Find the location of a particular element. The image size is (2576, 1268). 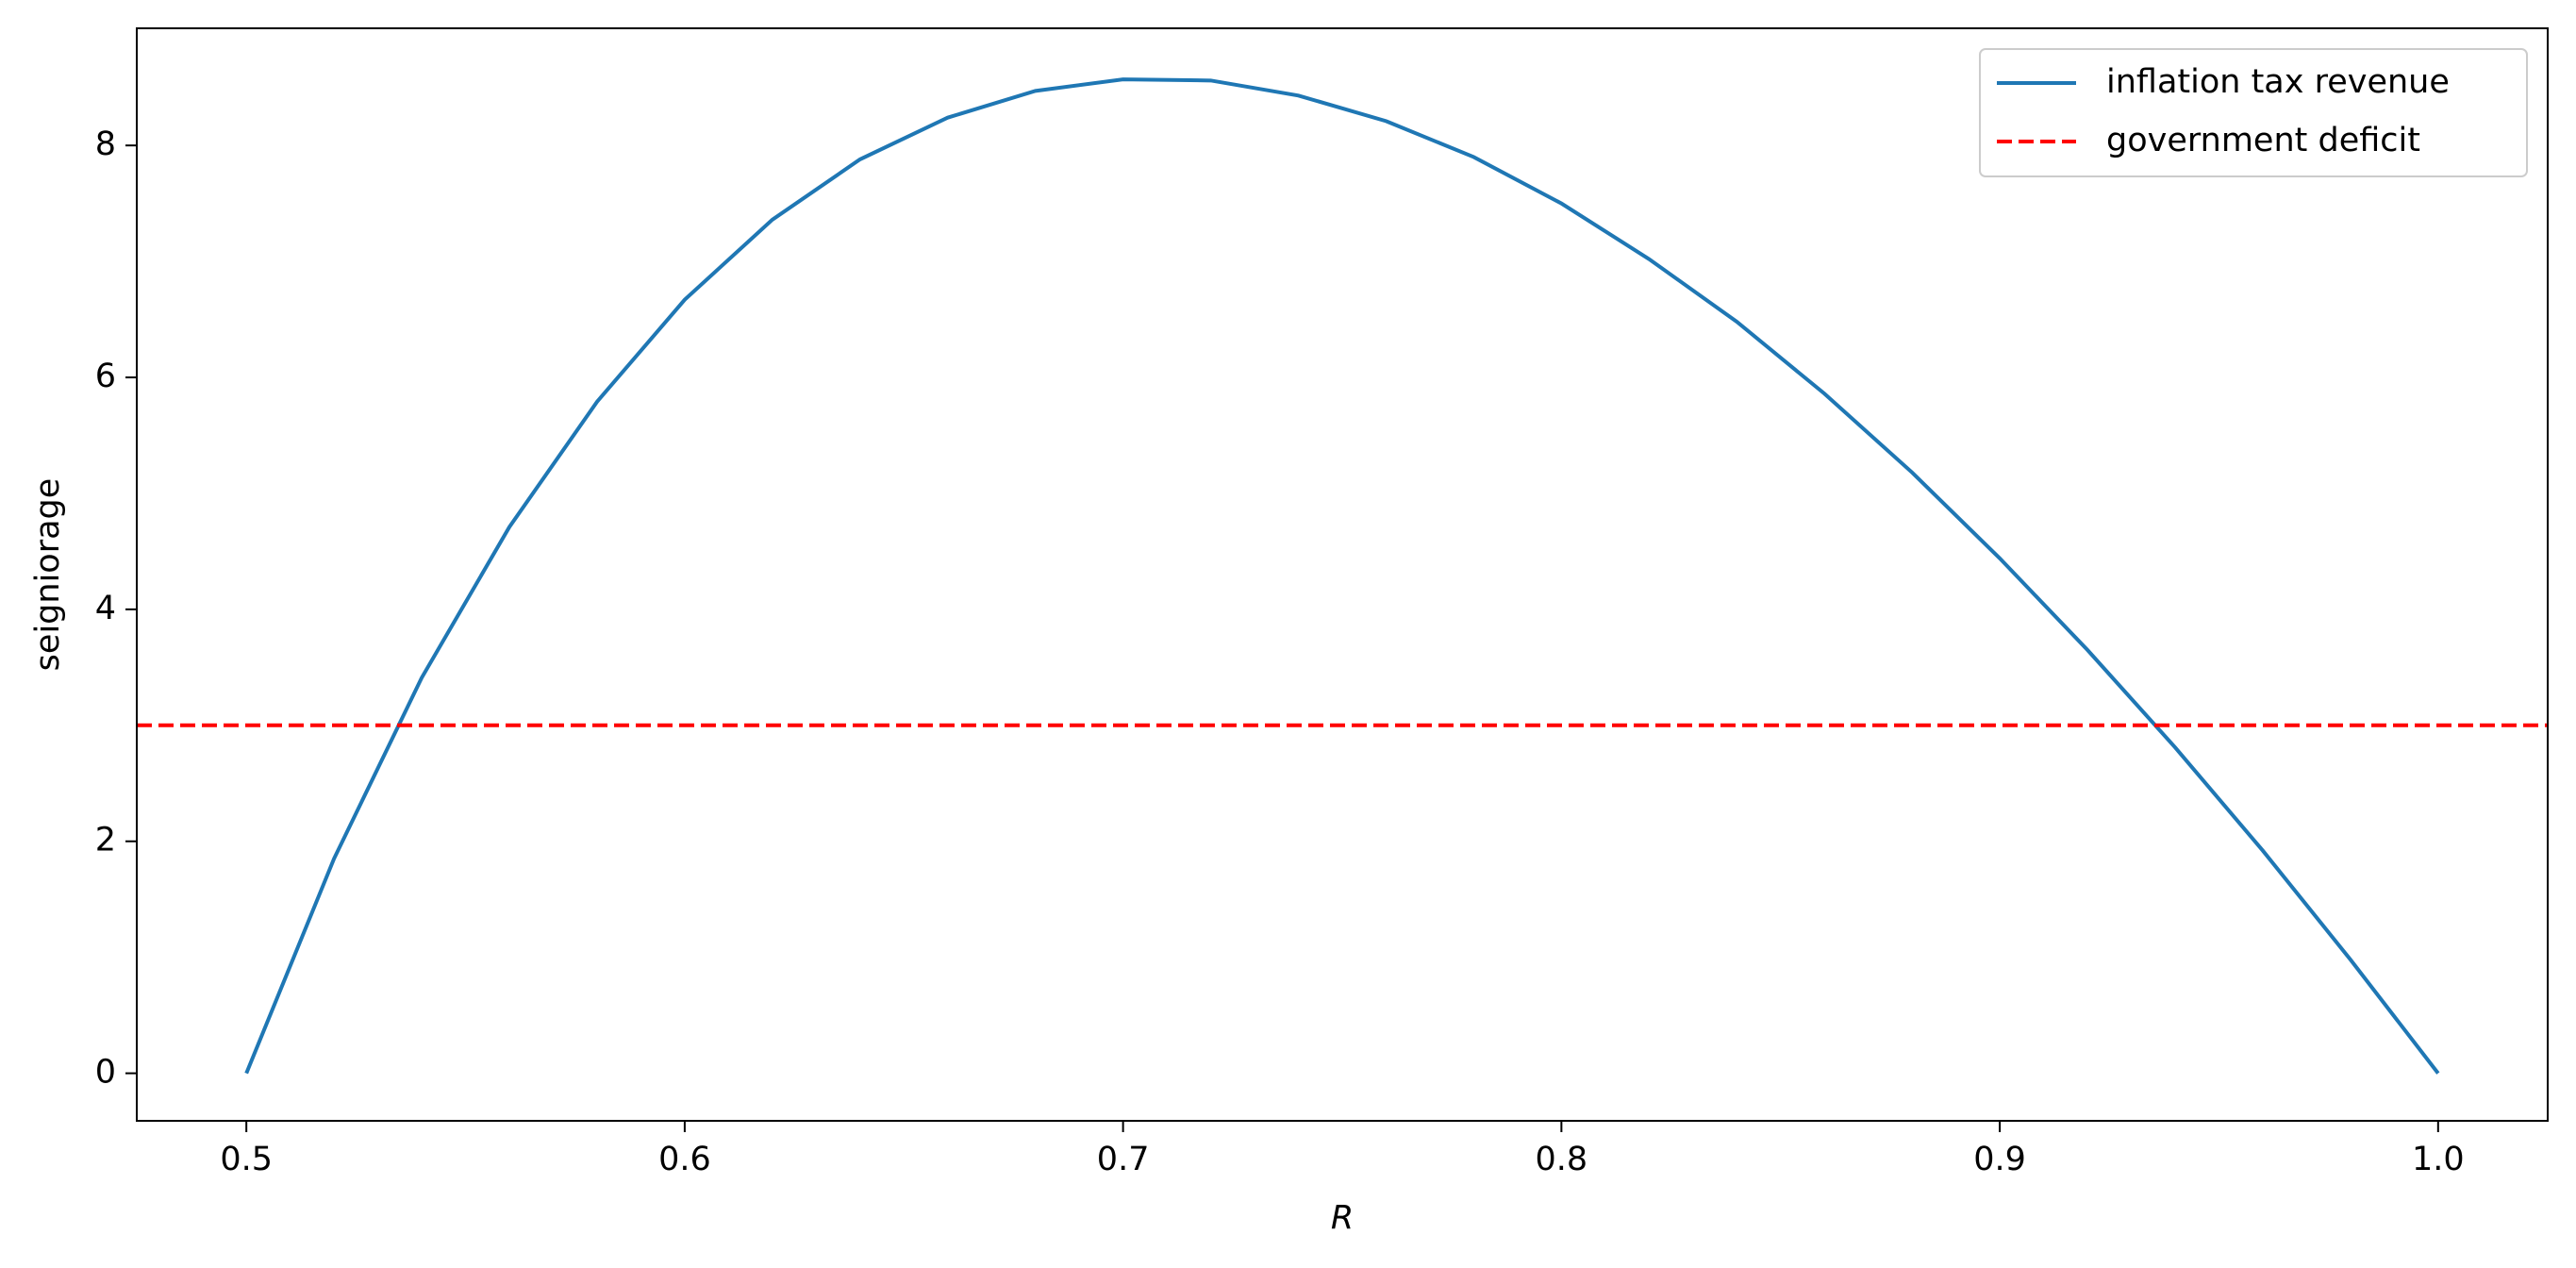

x-tick-label: 0.8 is located at coordinates (1562, 1159).